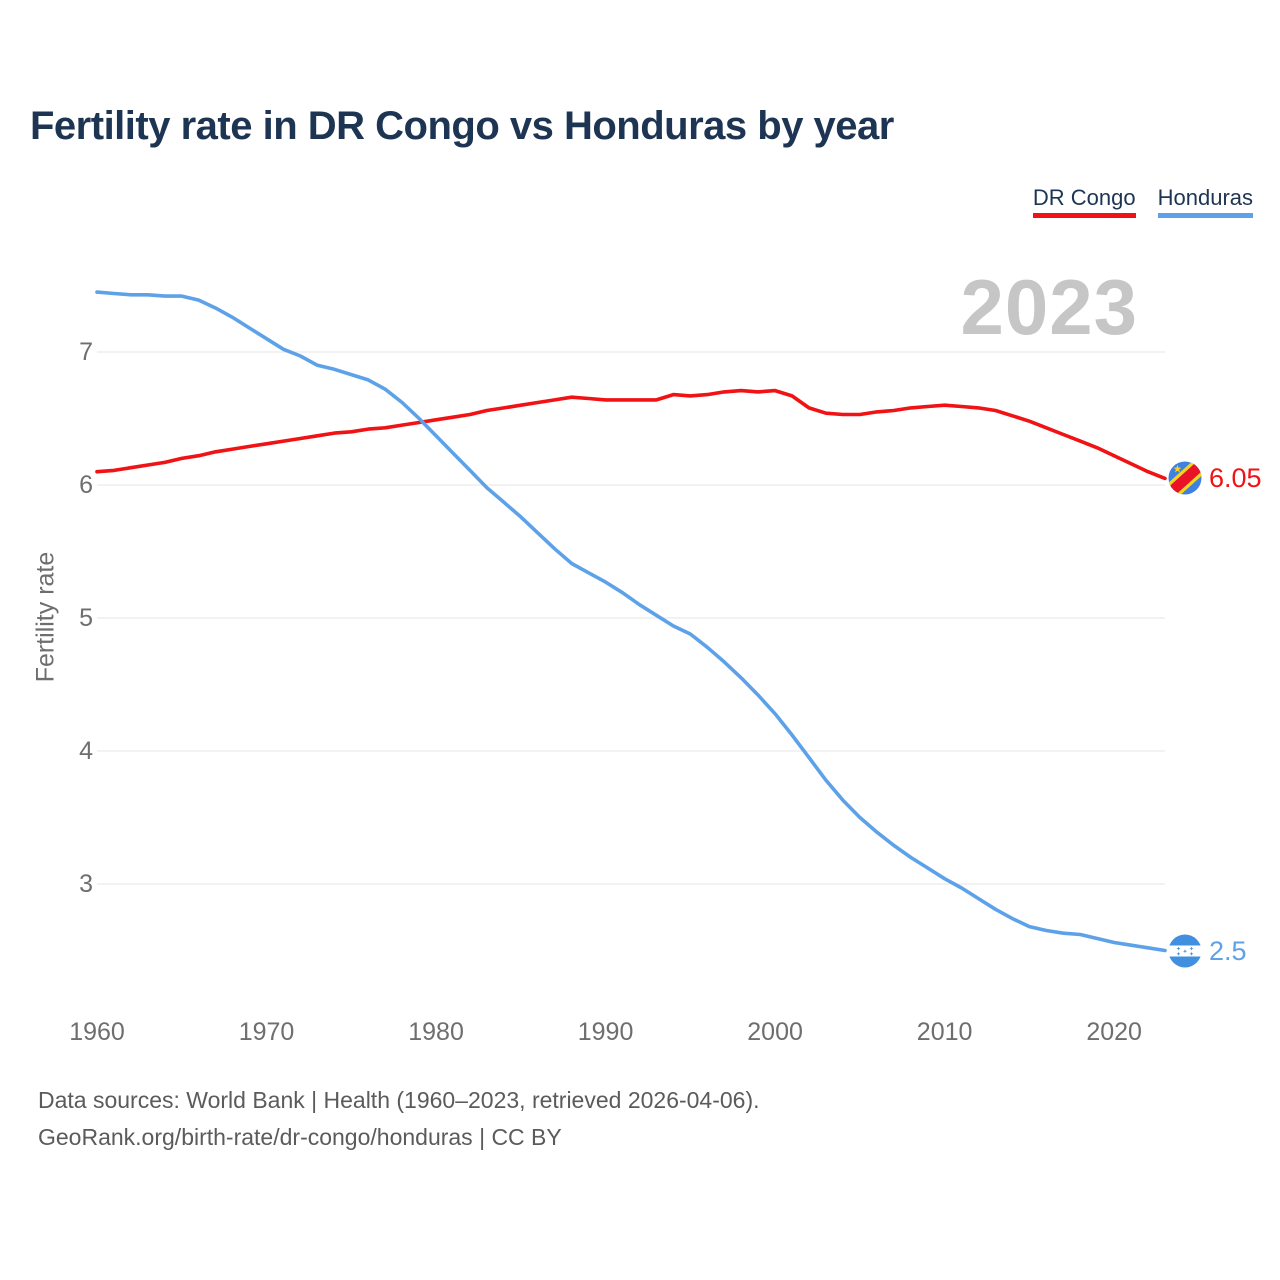 This screenshot has width=1280, height=1280. What do you see at coordinates (436, 1032) in the screenshot?
I see `x-tick-label-1980: 1980` at bounding box center [436, 1032].